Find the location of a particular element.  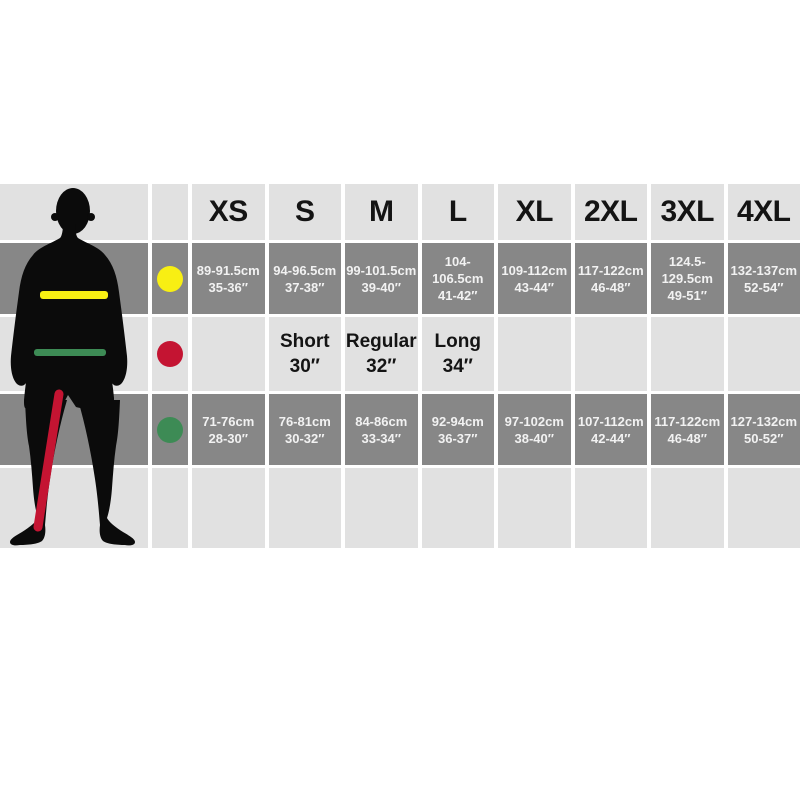

measurement-inches: 37-38″ is located at coordinates (305, 287).